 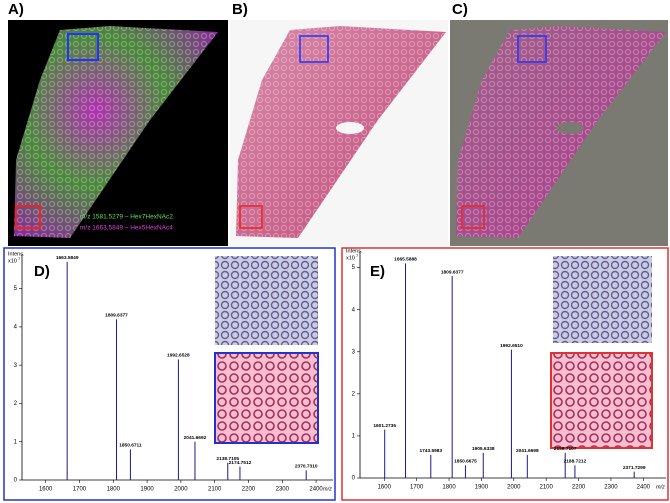 I want to click on peak-label: 1601.2736, so click(x=384, y=426).